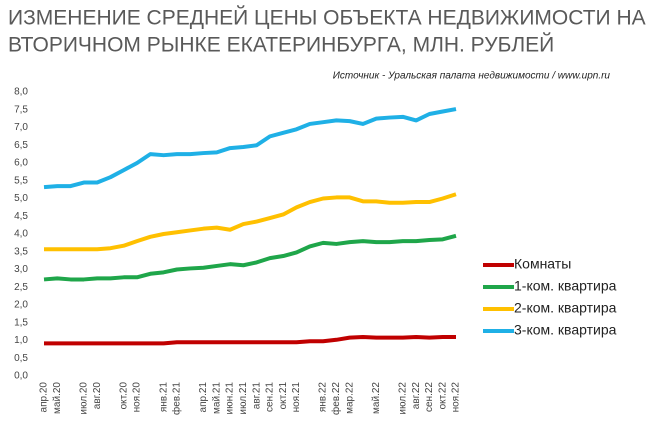 Image resolution: width=657 pixels, height=427 pixels. What do you see at coordinates (97, 396) in the screenshot?
I see `x-tick-label: авг.20` at bounding box center [97, 396].